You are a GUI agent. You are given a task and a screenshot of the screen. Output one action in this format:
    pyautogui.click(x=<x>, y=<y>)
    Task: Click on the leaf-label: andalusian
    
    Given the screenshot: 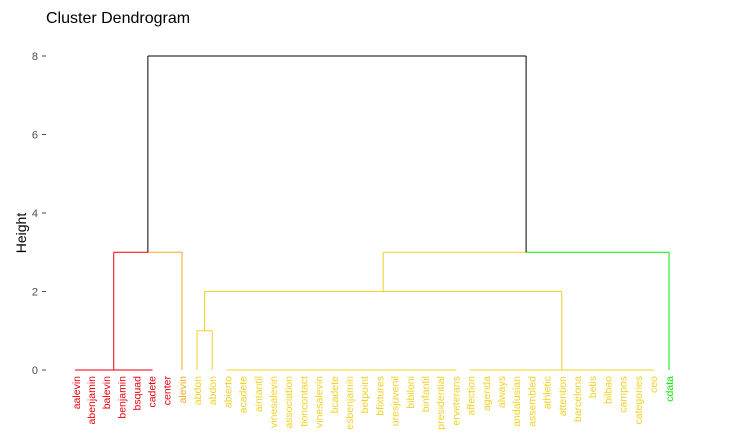 What is the action you would take?
    pyautogui.click(x=517, y=401)
    